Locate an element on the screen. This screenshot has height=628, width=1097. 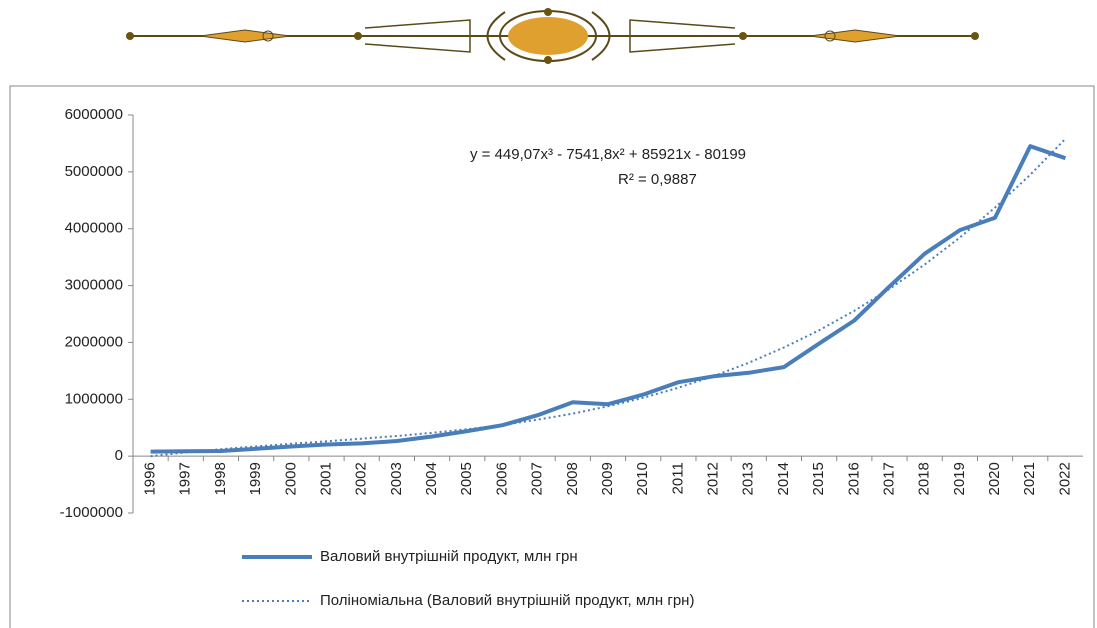
x-tick-label: 2003 is located at coordinates (396, 478).